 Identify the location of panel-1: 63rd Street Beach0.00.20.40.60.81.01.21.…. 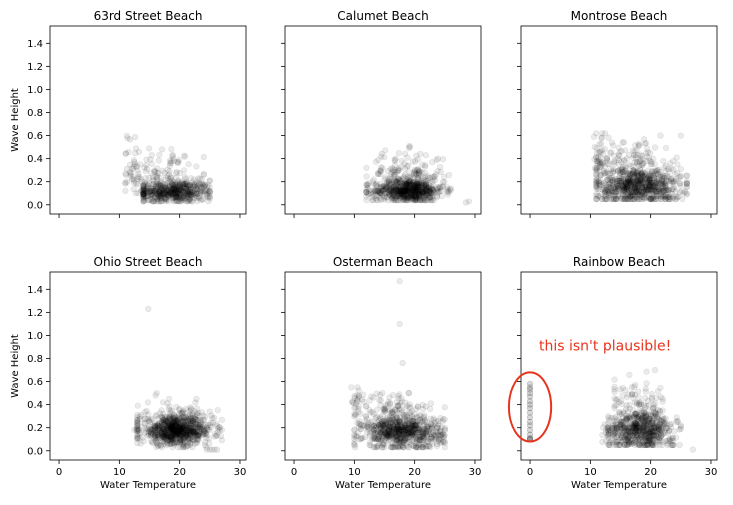
(128, 113).